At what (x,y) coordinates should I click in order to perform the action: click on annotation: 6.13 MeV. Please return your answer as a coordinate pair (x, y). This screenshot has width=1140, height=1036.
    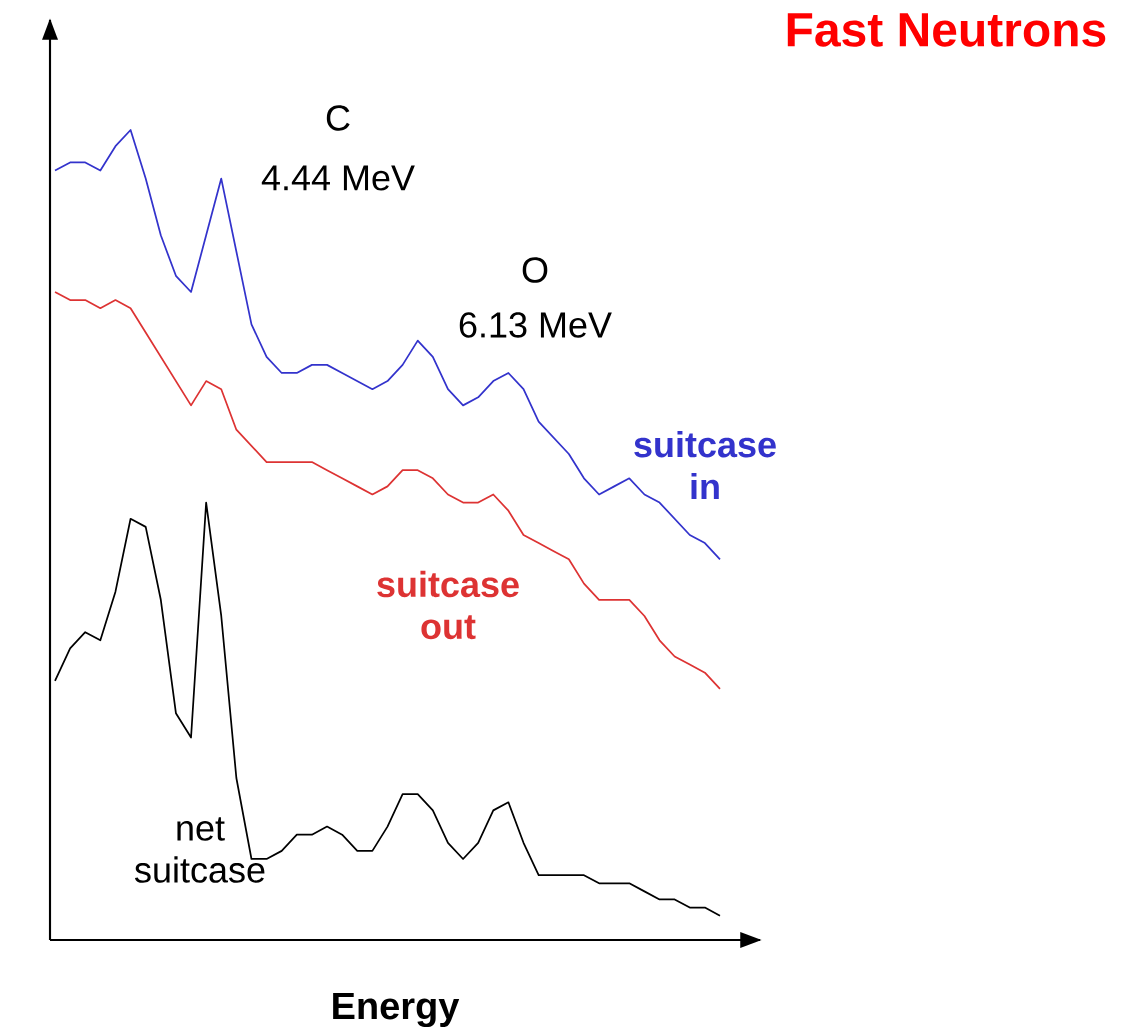
    Looking at the image, I should click on (535, 325).